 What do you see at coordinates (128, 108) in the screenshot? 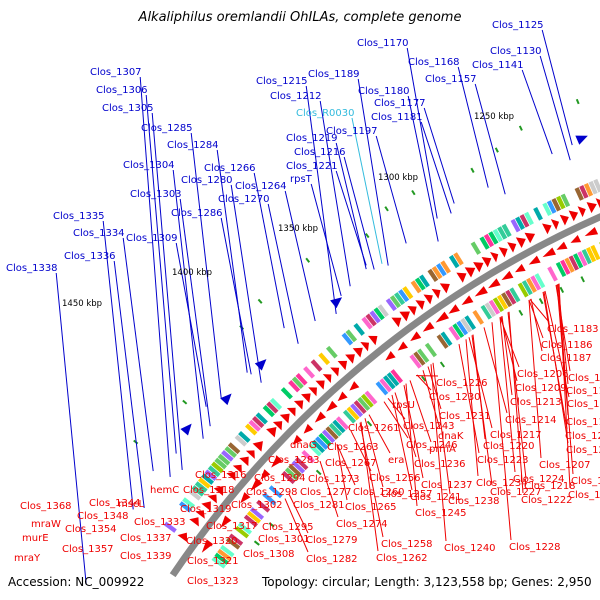
I see `gene-label-clos-1305: Clos_1305` at bounding box center [128, 108].